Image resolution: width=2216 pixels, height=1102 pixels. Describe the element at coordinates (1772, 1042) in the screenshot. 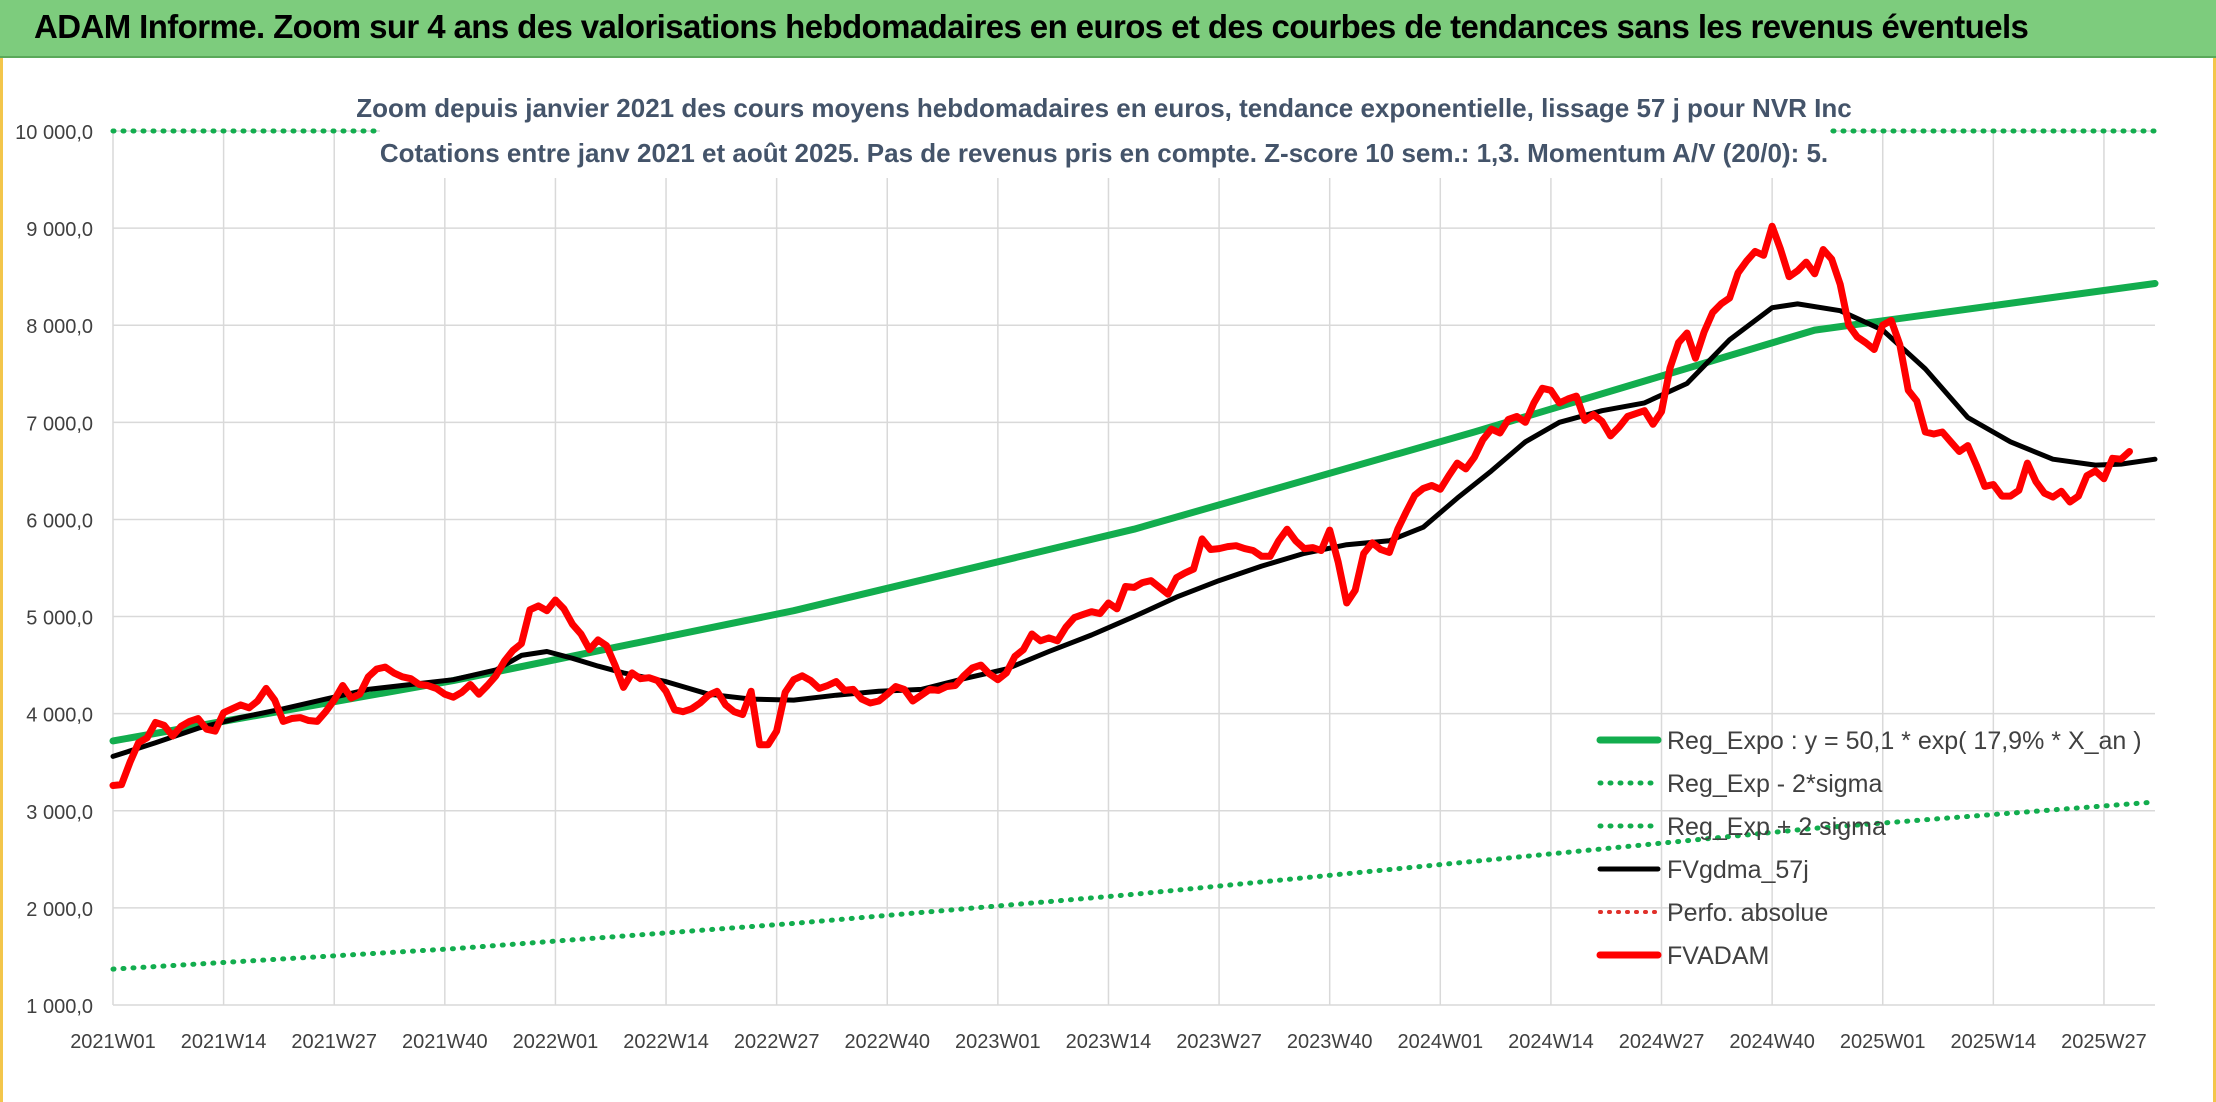

I see `x-tick-label: 2024W40` at that location.